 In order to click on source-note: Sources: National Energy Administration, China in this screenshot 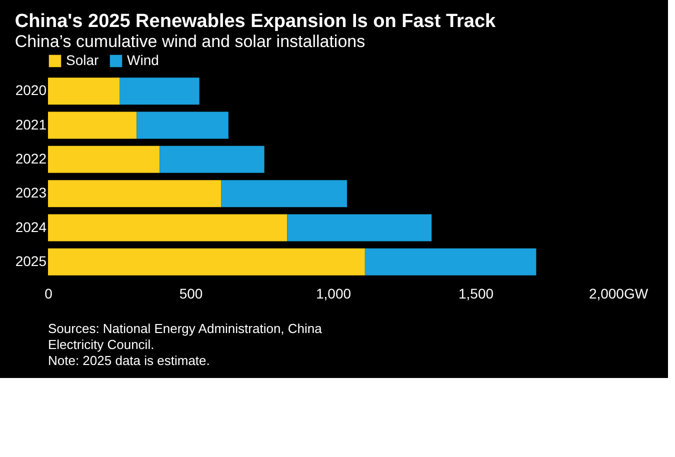, I will do `click(185, 328)`.